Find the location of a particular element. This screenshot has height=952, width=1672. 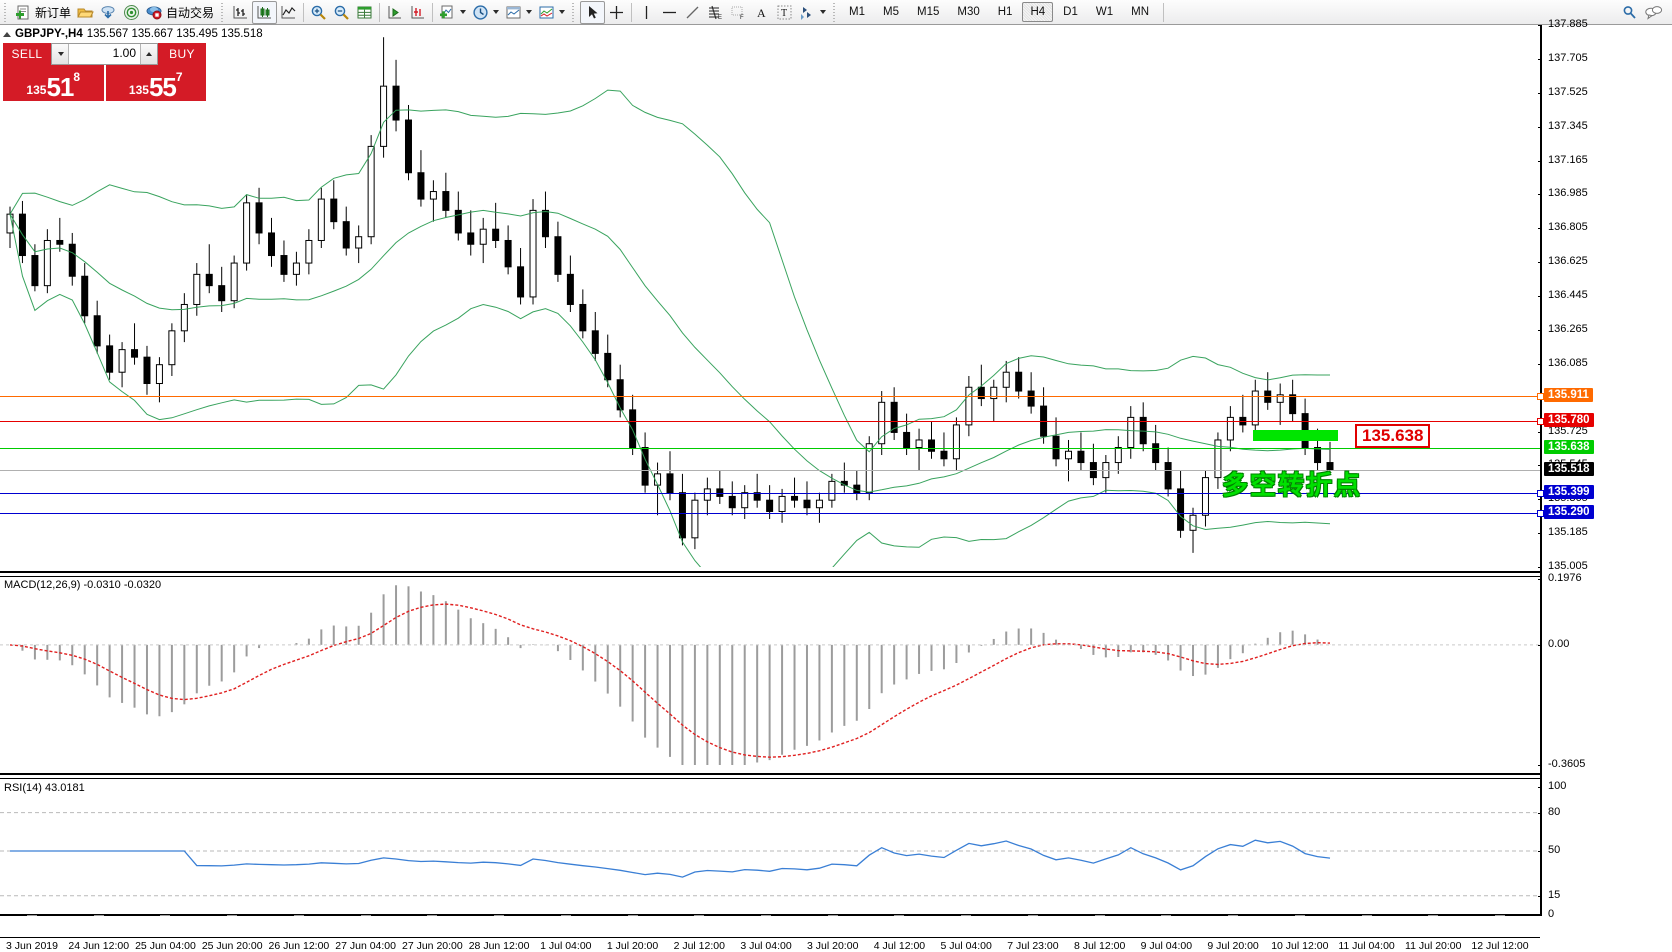

folder-button is located at coordinates (85, 12).